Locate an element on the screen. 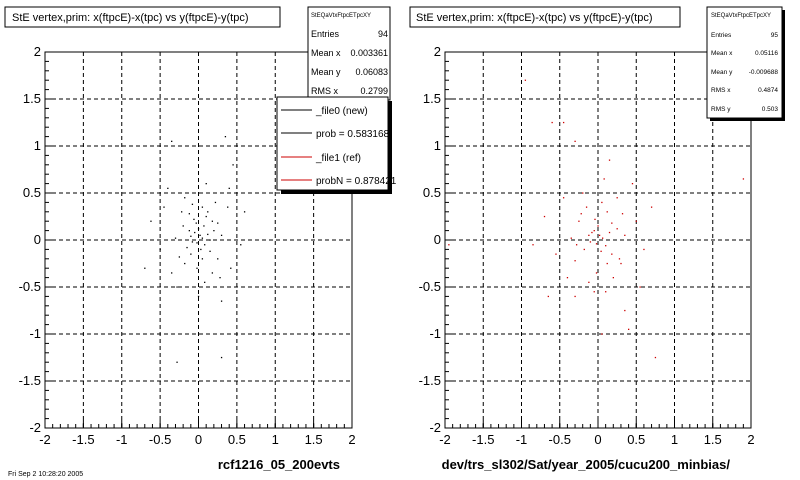  left-stats-label-3: RMS x is located at coordinates (325, 91).